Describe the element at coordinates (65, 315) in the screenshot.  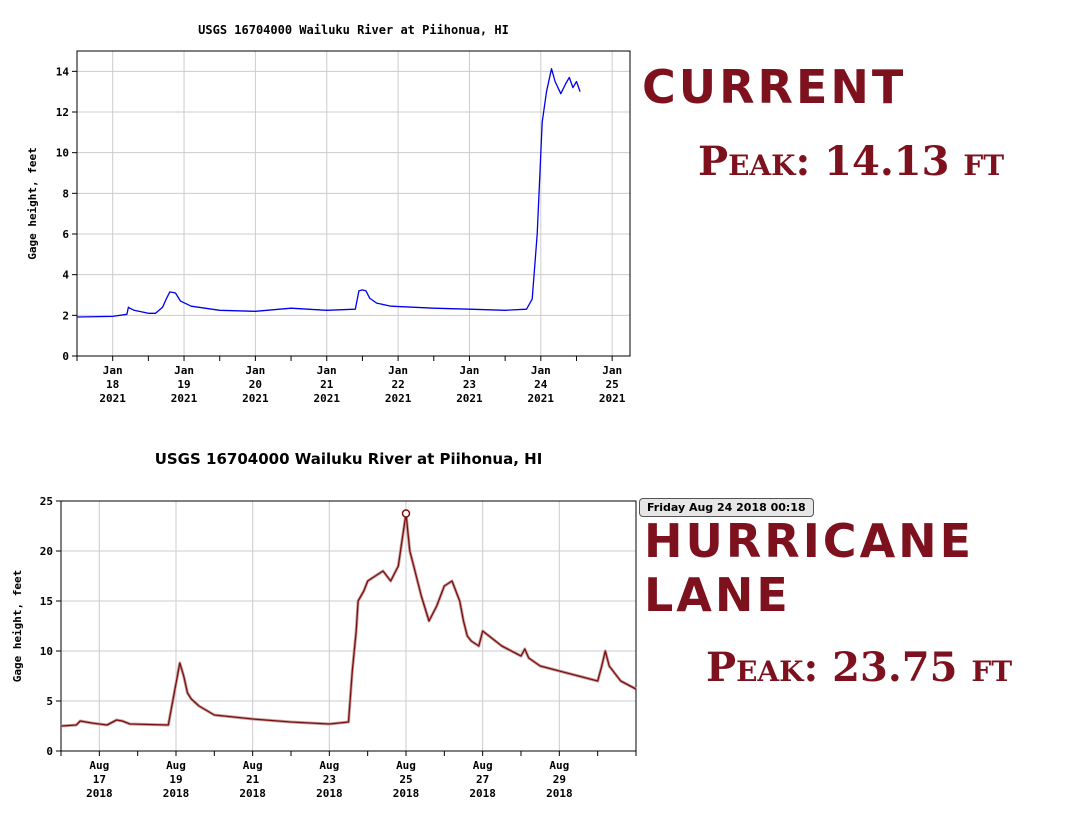
I see `y-tick-label: 2` at that location.